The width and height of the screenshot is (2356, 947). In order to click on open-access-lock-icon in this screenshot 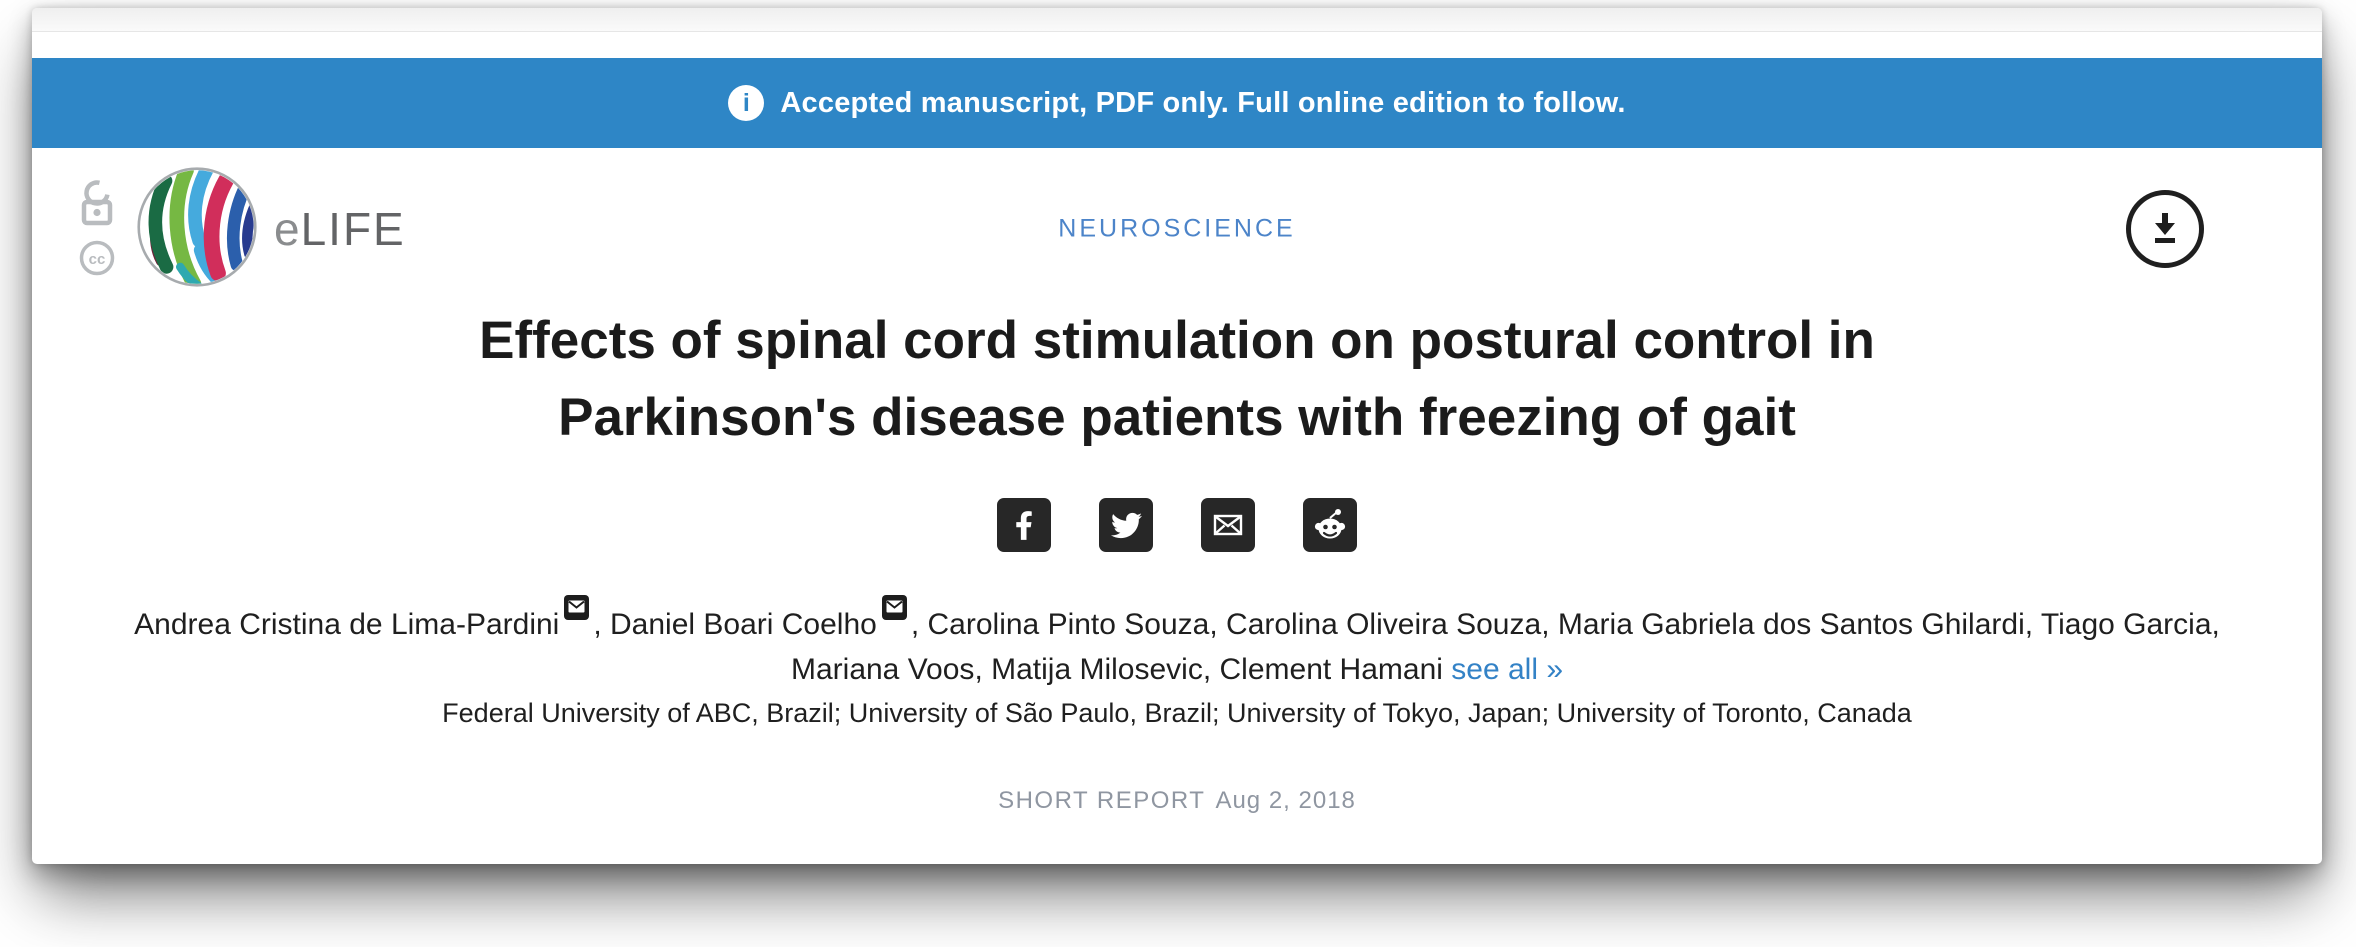, I will do `click(97, 204)`.